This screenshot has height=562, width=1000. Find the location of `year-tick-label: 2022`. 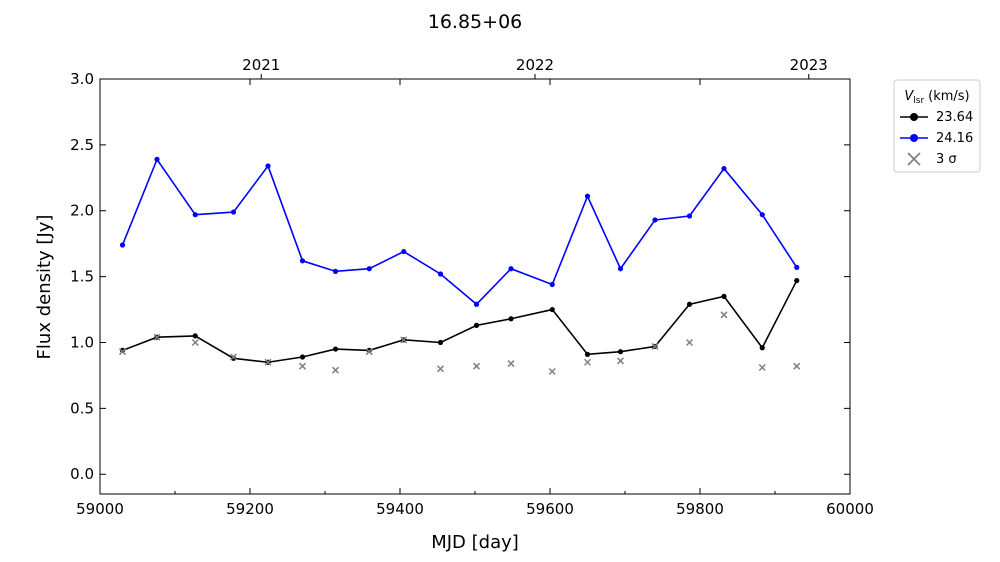

year-tick-label: 2022 is located at coordinates (535, 65).